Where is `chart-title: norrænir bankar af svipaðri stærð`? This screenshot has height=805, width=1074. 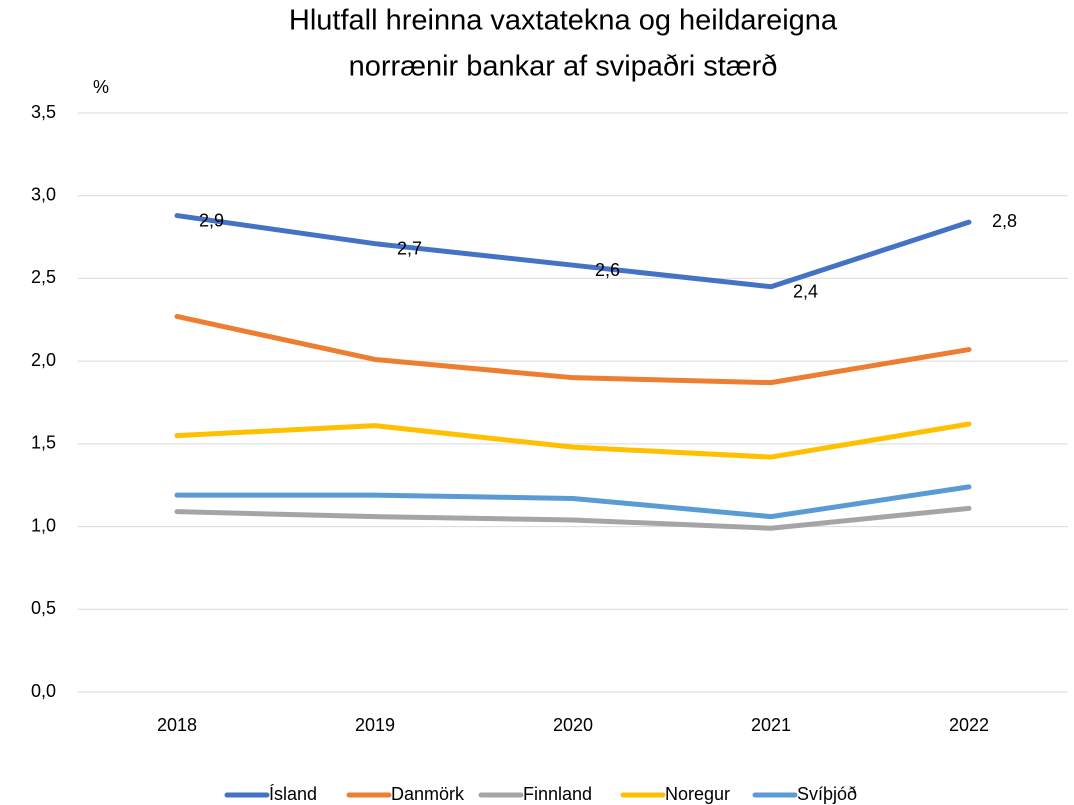 chart-title: norrænir bankar af svipaðri stærð is located at coordinates (563, 67).